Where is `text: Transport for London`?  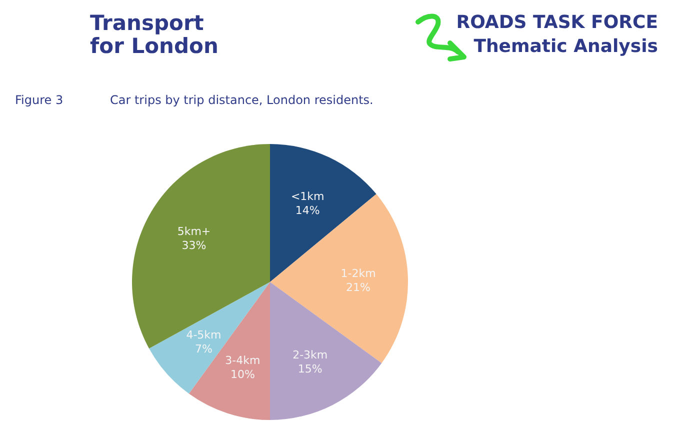
text: Transport for London is located at coordinates (154, 34).